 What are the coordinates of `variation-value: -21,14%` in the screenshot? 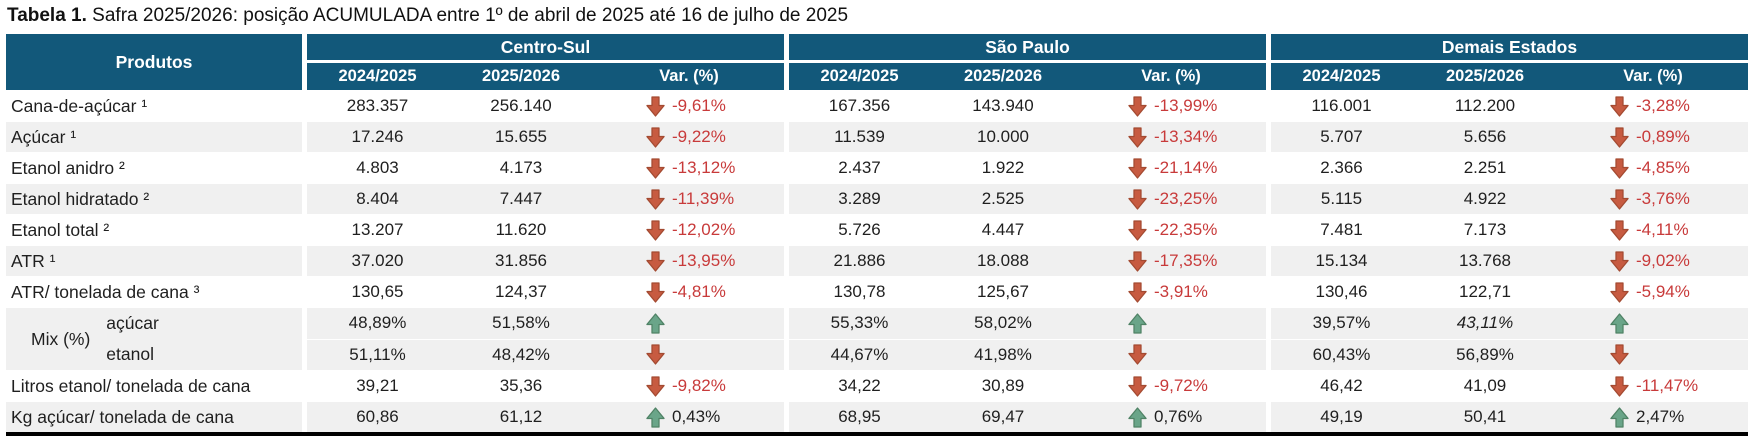 It's located at (1186, 167).